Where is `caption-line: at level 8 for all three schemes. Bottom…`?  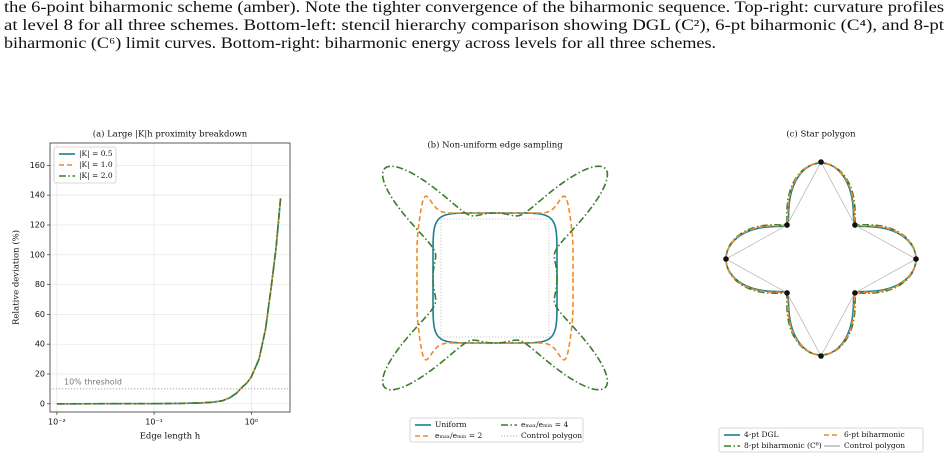 caption-line: at level 8 for all three schemes. Bottom… is located at coordinates (474, 25).